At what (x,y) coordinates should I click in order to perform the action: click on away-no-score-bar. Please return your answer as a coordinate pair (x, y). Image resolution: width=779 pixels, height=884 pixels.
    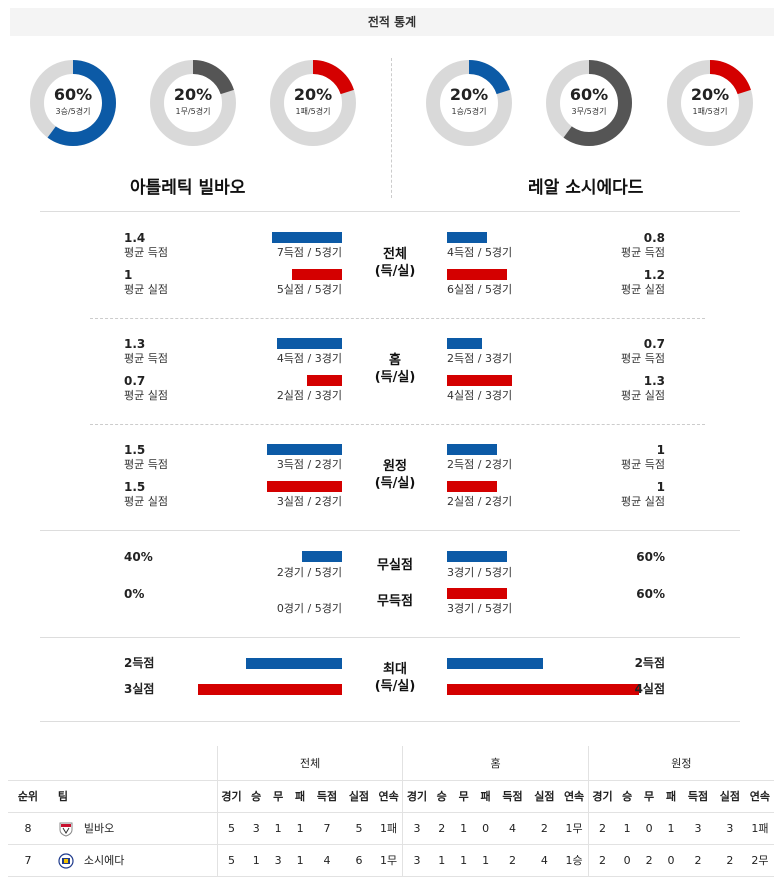
    Looking at the image, I should click on (477, 593).